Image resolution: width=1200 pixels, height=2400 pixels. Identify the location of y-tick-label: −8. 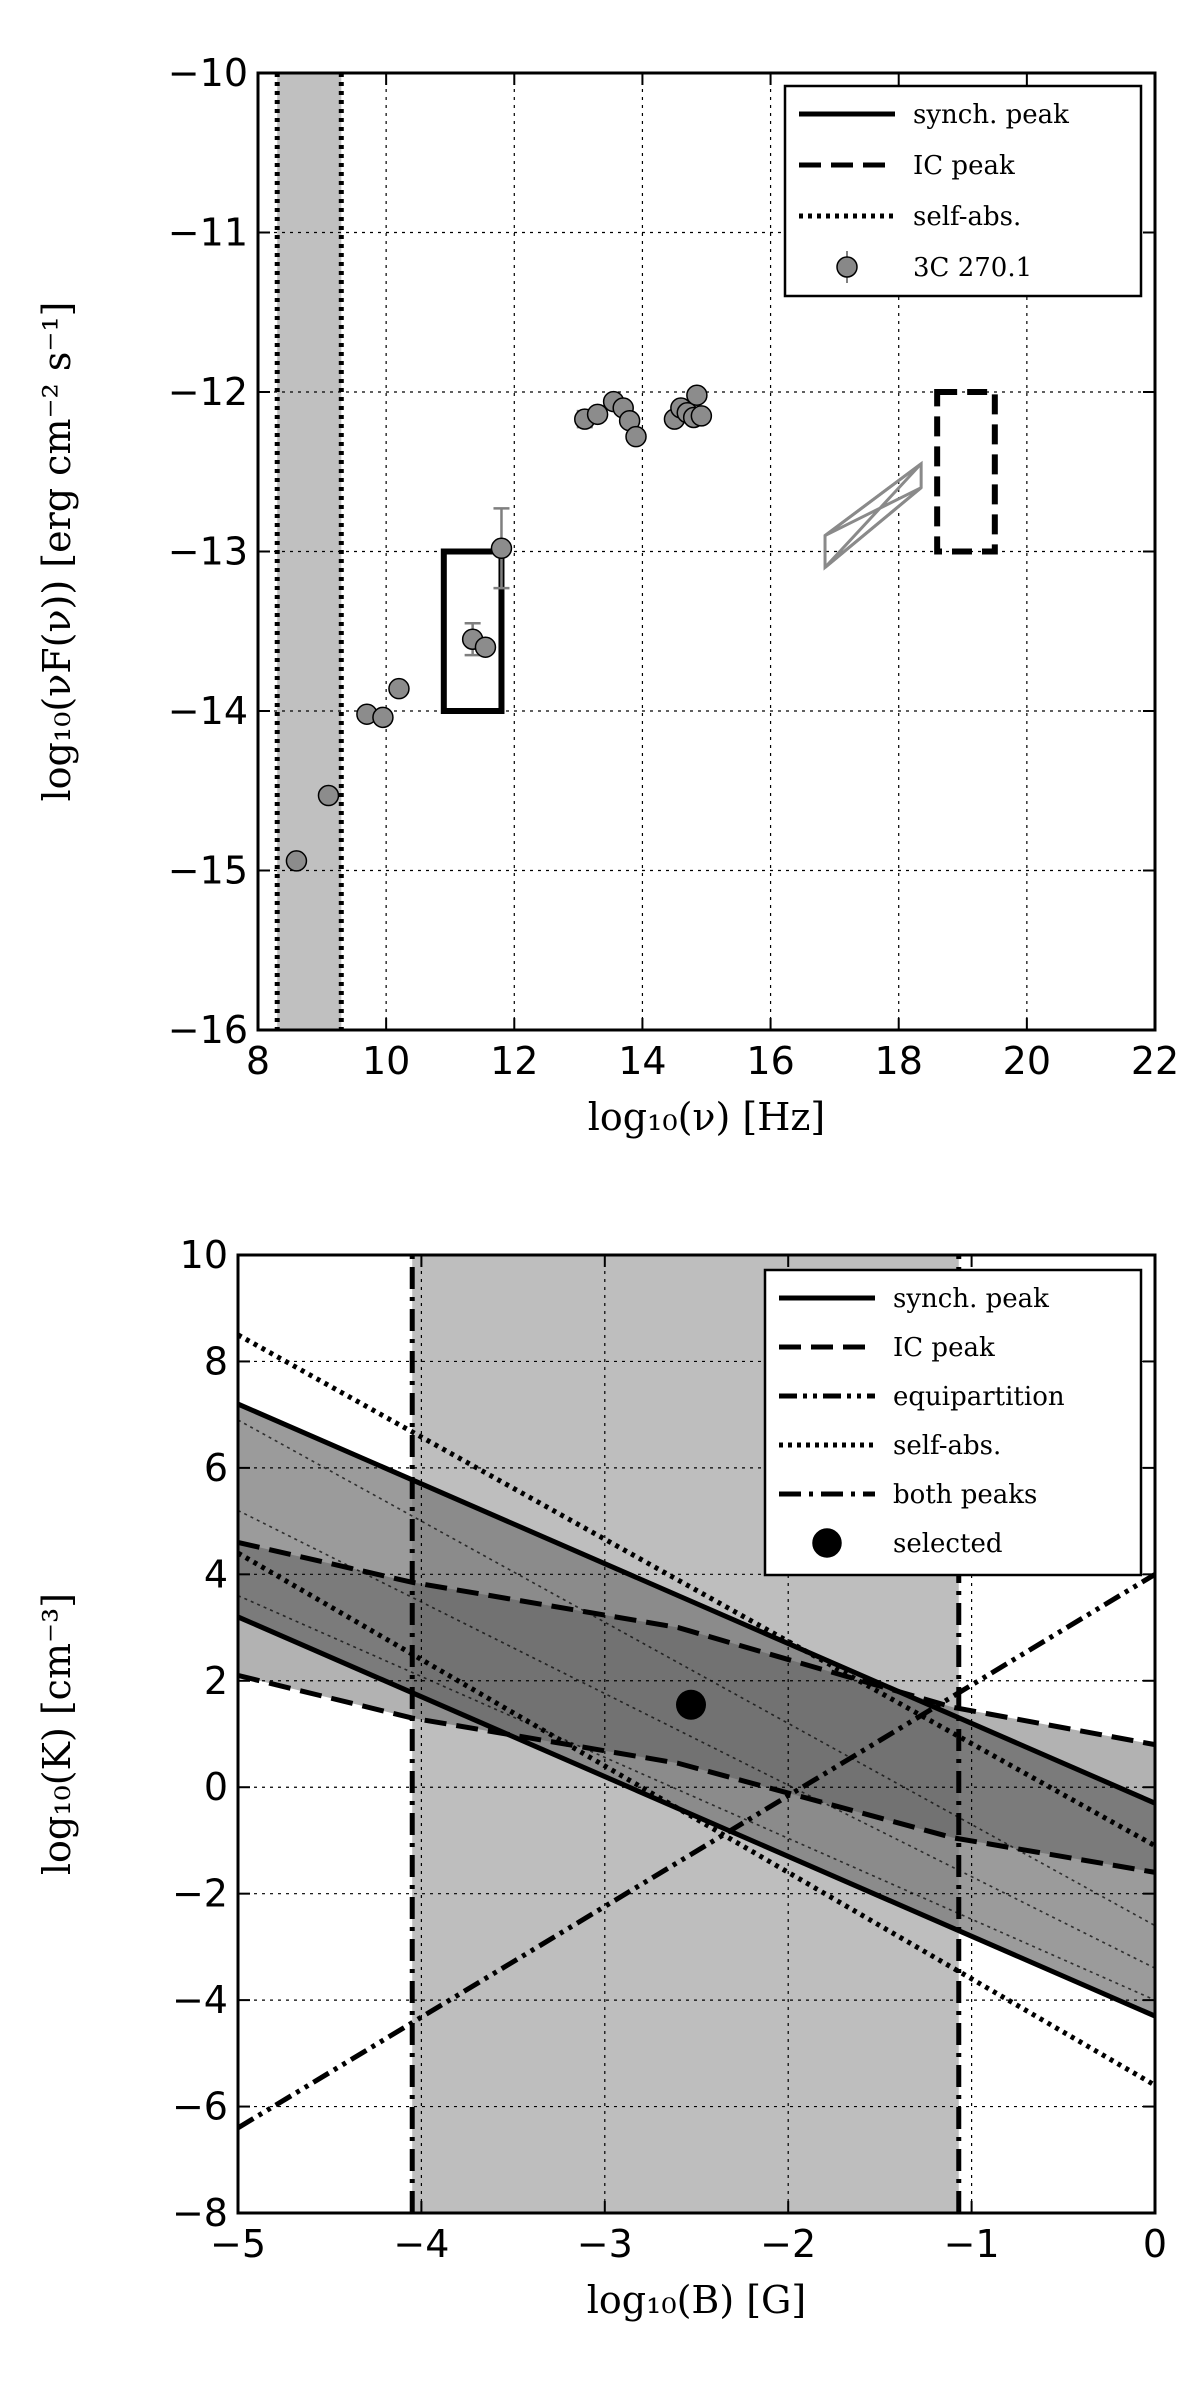
(200, 2213).